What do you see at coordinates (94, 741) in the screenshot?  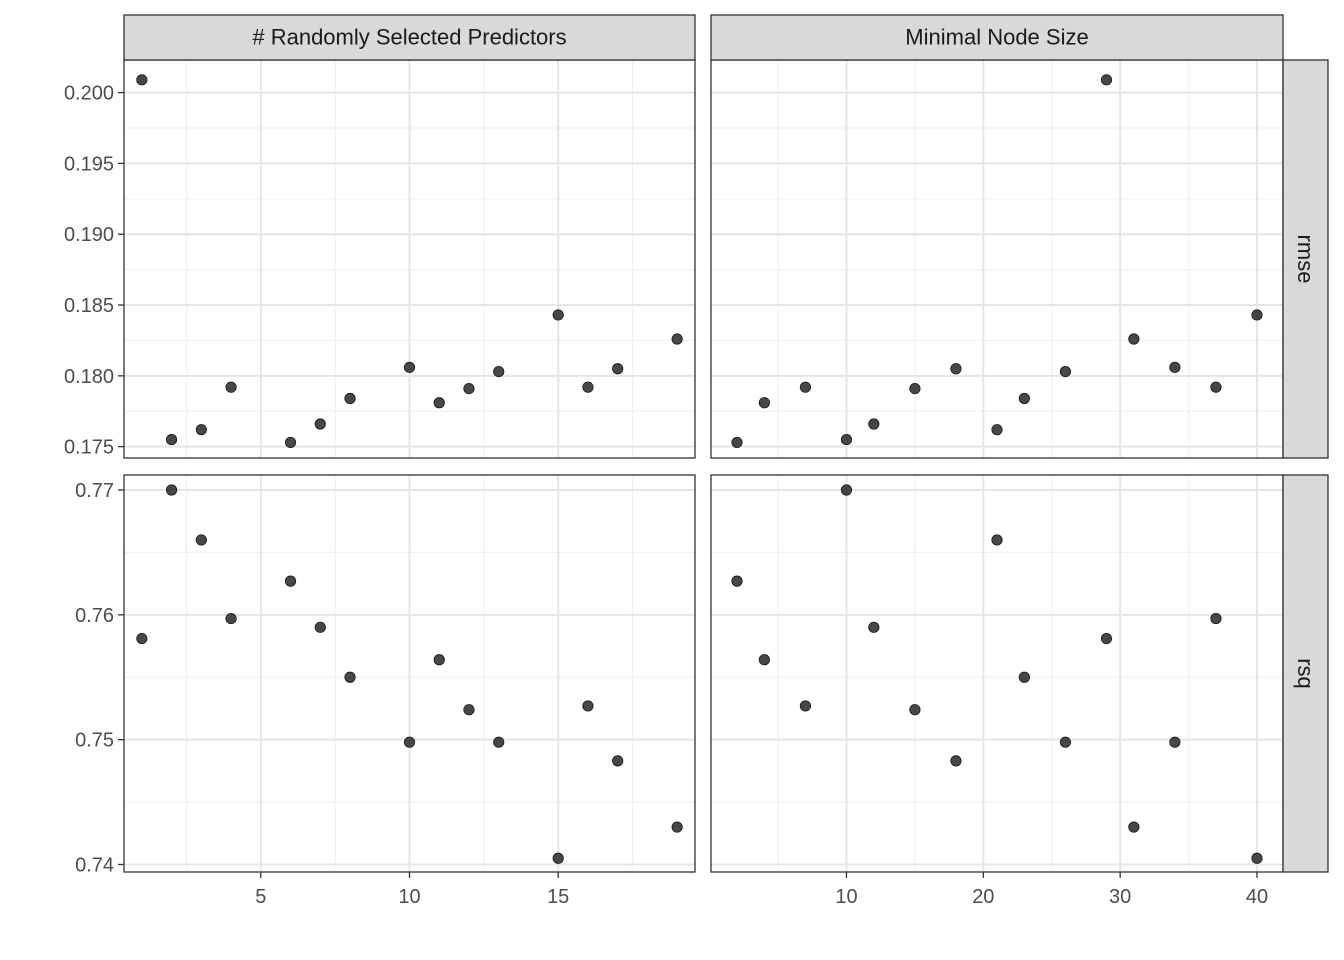 I see `y-tick-label: 0.75` at bounding box center [94, 741].